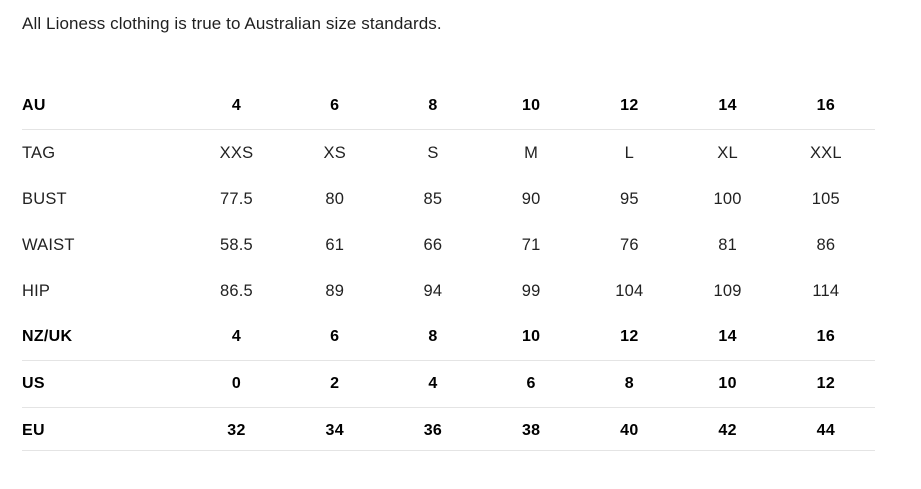 The width and height of the screenshot is (921, 489). What do you see at coordinates (629, 198) in the screenshot?
I see `cell-bust-col5: 95` at bounding box center [629, 198].